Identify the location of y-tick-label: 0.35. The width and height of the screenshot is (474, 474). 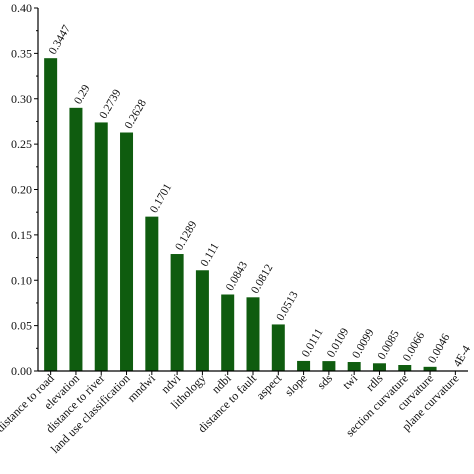
(21, 53).